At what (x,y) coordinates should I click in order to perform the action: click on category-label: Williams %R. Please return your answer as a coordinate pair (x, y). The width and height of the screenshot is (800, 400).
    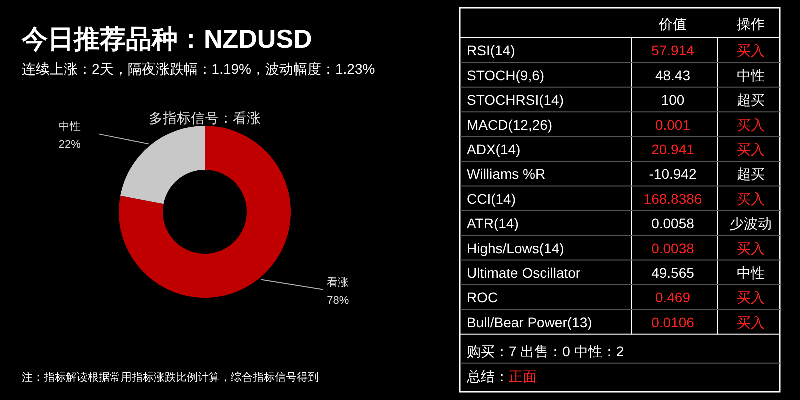
    Looking at the image, I should click on (506, 174).